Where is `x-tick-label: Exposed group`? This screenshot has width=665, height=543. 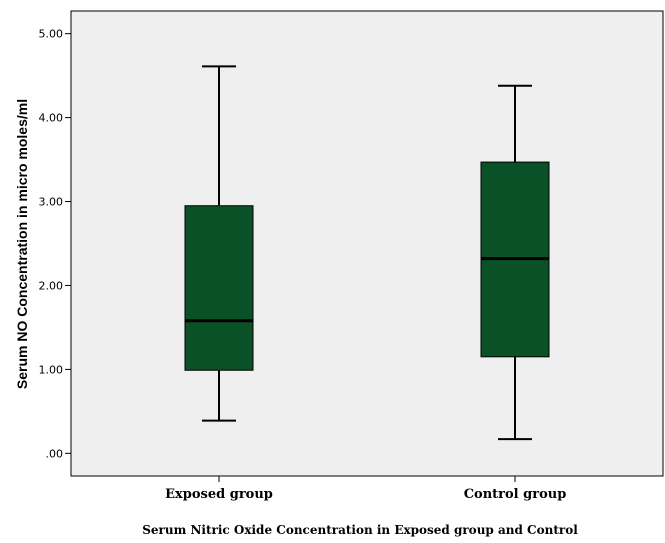 x-tick-label: Exposed group is located at coordinates (219, 494).